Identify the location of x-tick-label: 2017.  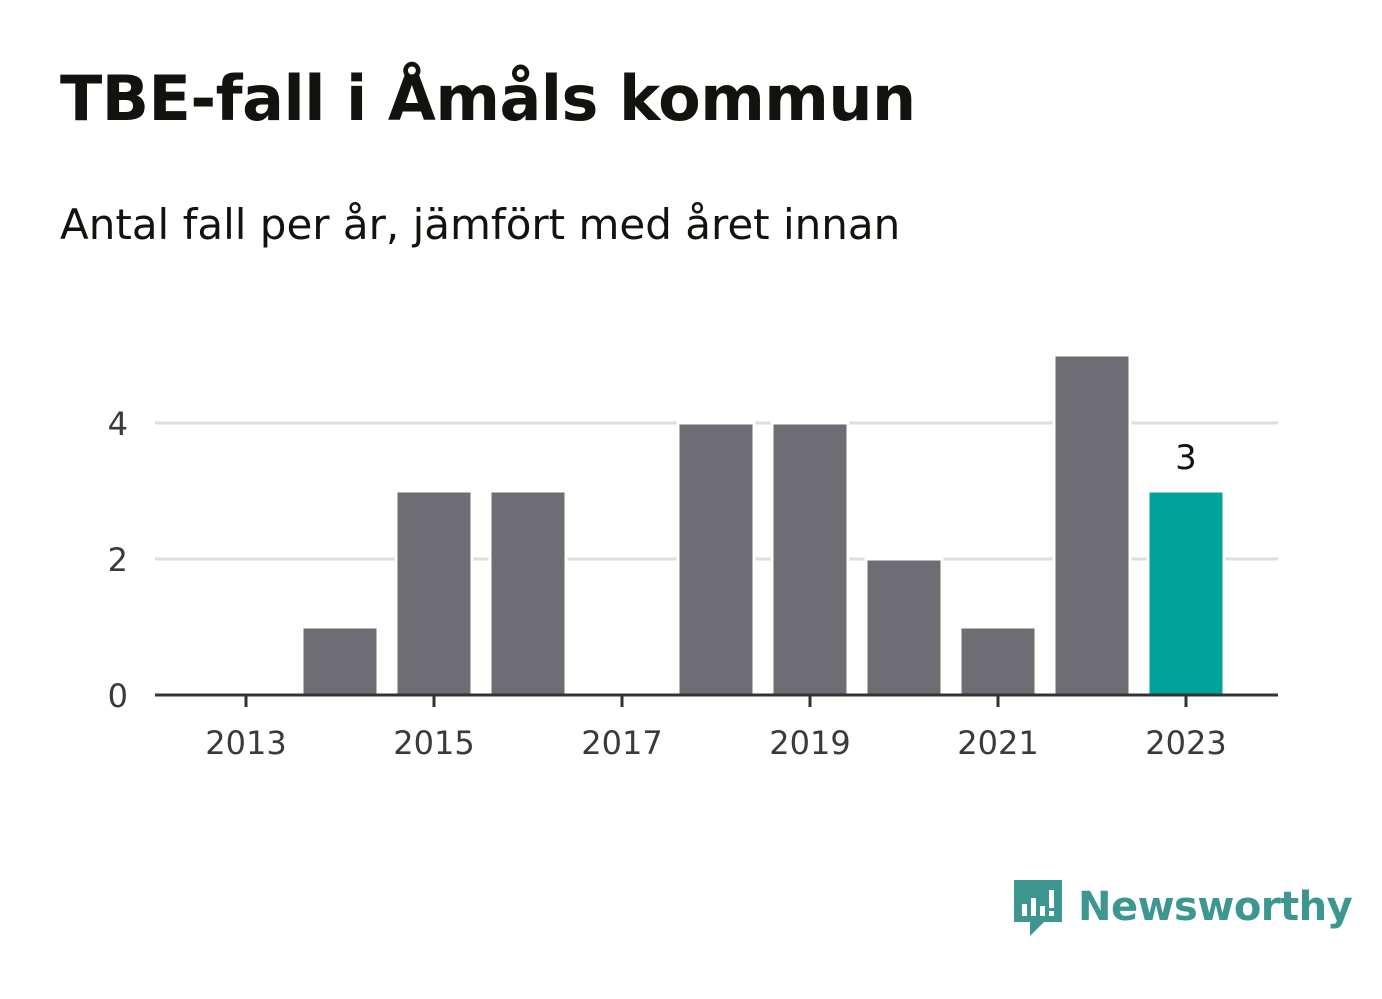
(621, 743).